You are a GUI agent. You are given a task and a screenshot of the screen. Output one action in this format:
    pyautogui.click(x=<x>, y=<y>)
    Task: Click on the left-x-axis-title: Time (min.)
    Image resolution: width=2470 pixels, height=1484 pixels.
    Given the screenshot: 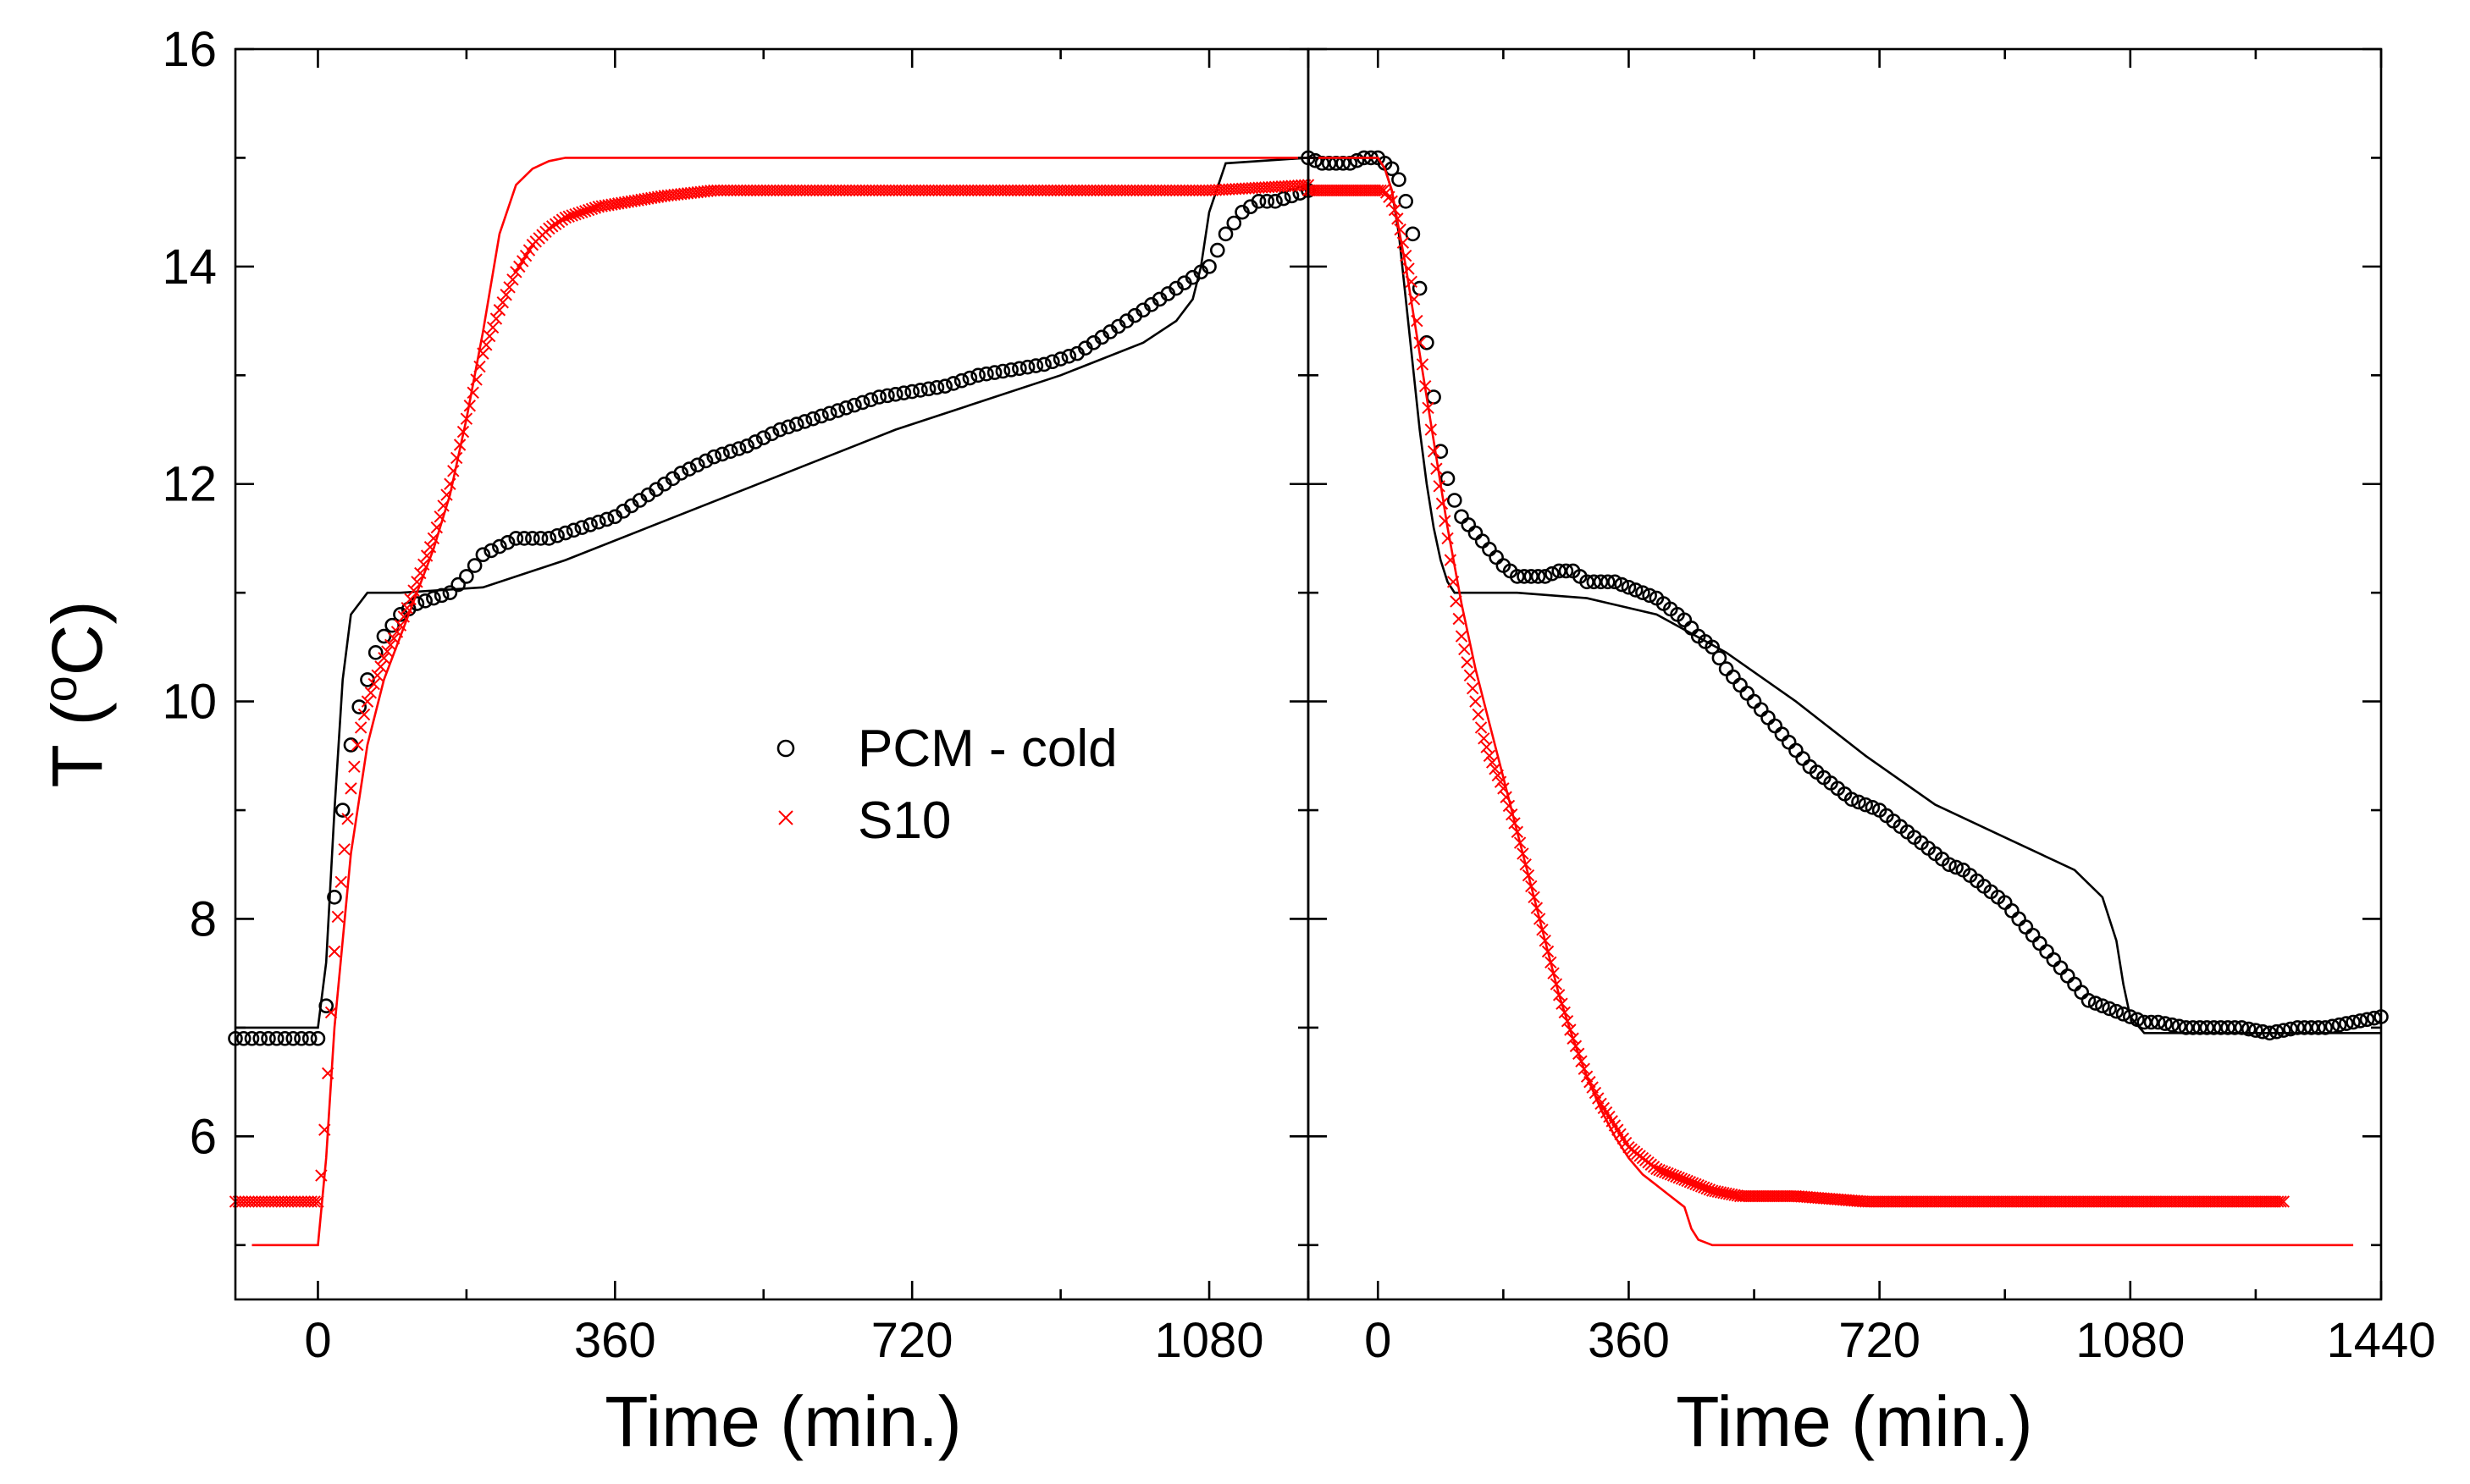 What is the action you would take?
    pyautogui.click(x=783, y=1421)
    